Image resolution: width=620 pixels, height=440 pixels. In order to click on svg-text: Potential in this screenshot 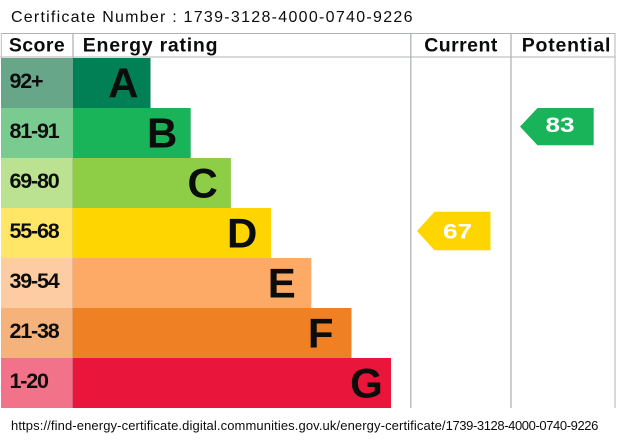, I will do `click(567, 46)`.